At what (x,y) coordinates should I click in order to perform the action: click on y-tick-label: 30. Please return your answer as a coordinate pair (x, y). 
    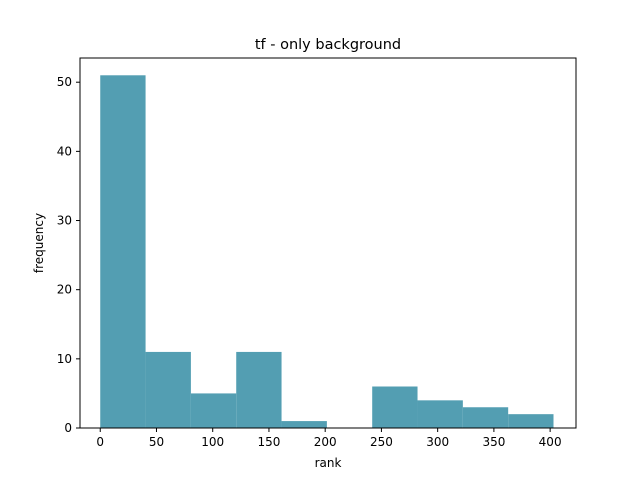
    Looking at the image, I should click on (64, 221).